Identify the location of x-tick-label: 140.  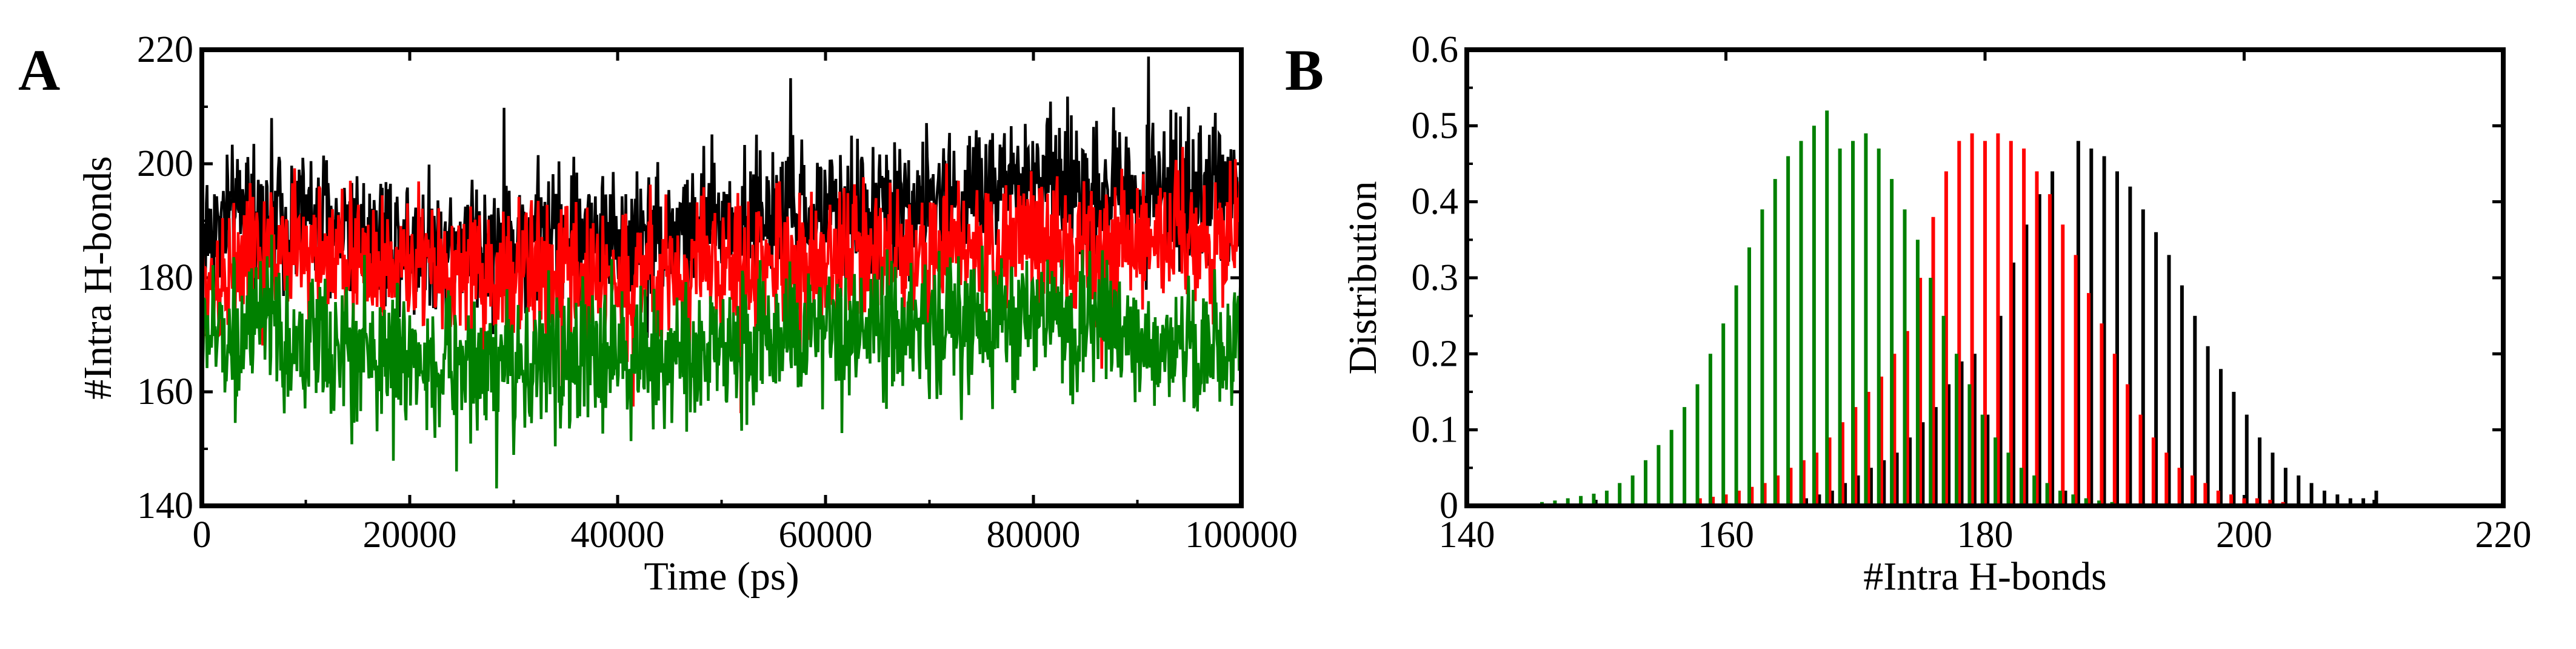
(1467, 535).